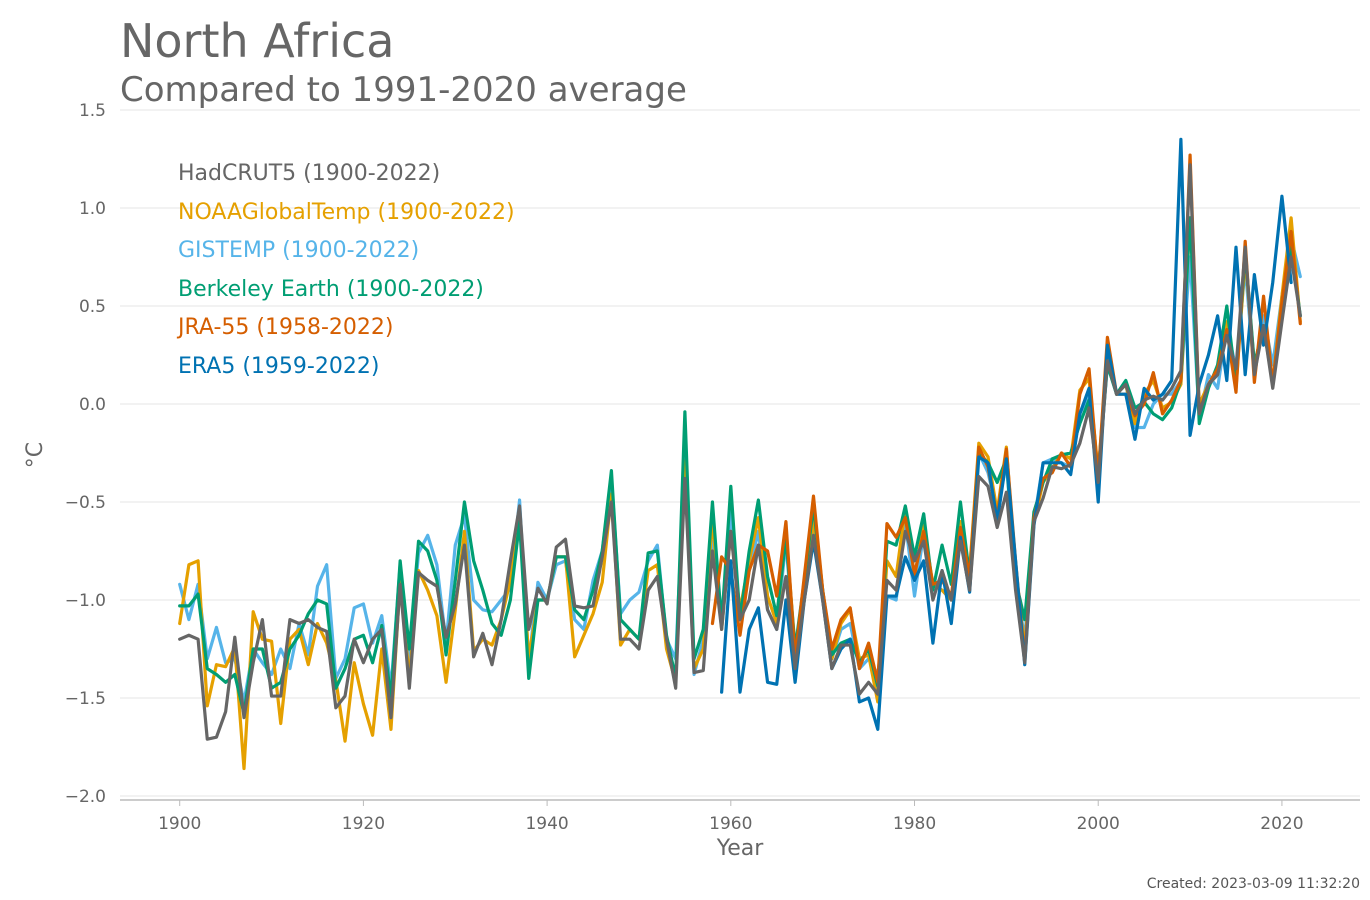  What do you see at coordinates (740, 848) in the screenshot?
I see `x-axis-label: Year` at bounding box center [740, 848].